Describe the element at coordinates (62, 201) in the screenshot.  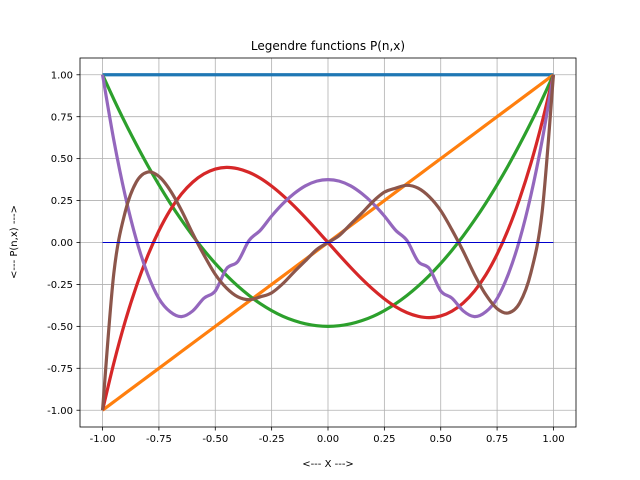
I see `y-tick-label: 0.25` at that location.